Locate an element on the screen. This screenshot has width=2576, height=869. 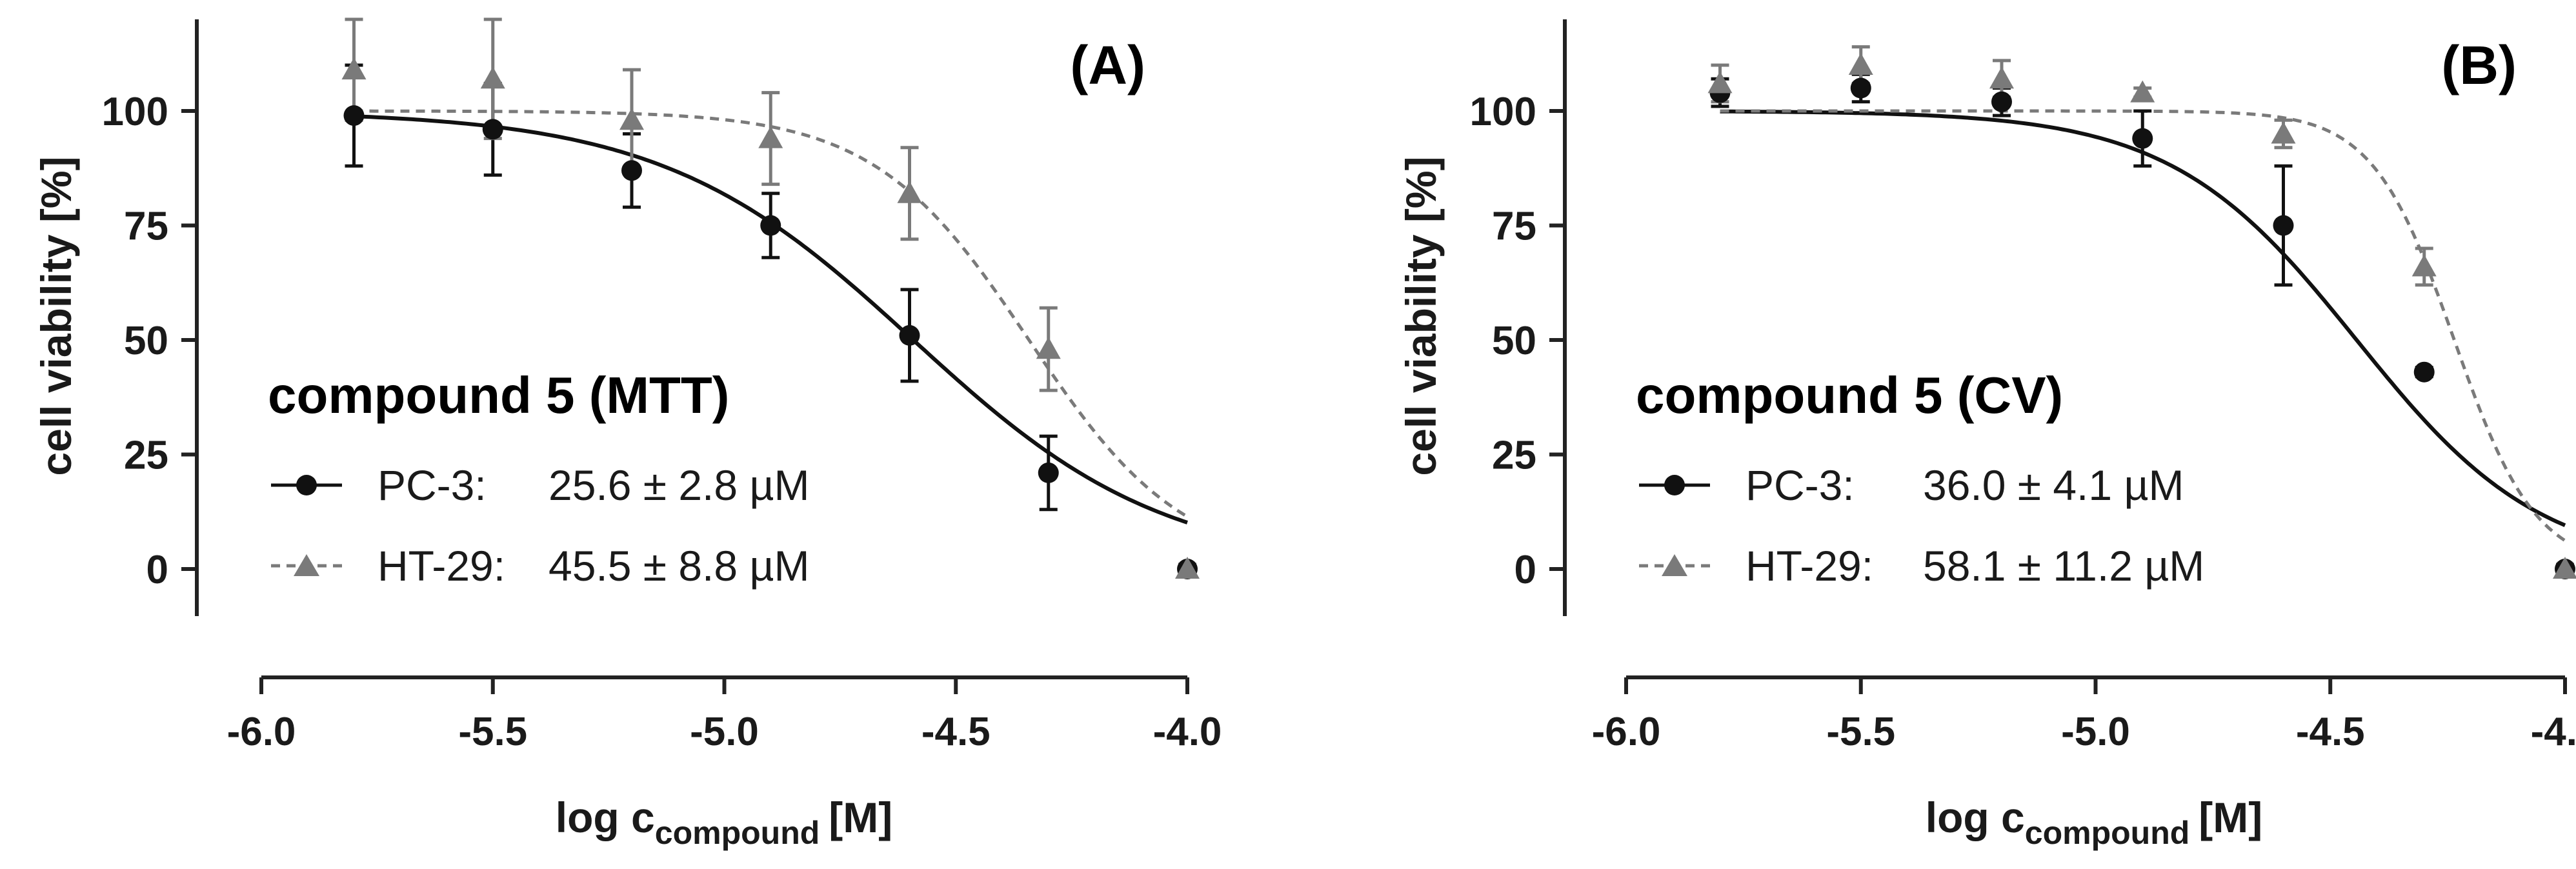
panel-label: (A) is located at coordinates (1107, 65).